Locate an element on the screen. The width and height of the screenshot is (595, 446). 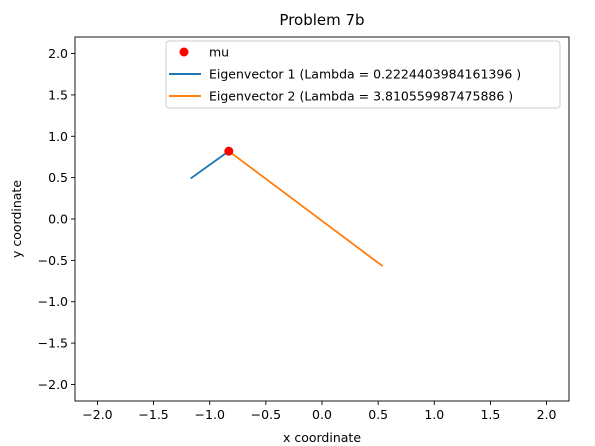
x-tick-label: −1.5 is located at coordinates (153, 414).